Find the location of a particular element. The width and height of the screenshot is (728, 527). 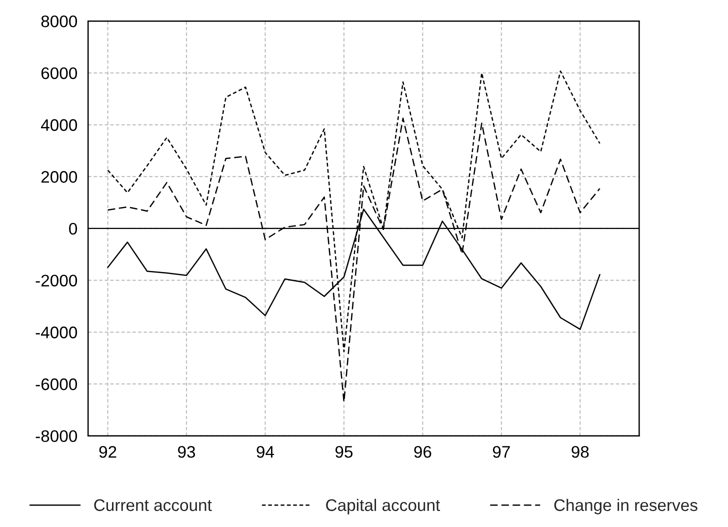

x-tick-label: 92 is located at coordinates (107, 452).